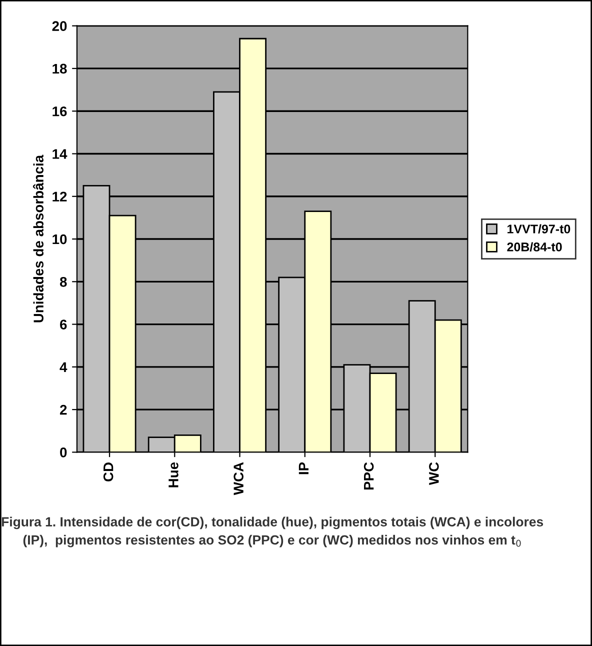  Describe the element at coordinates (59, 69) in the screenshot. I see `y-tick-label: 18` at that location.